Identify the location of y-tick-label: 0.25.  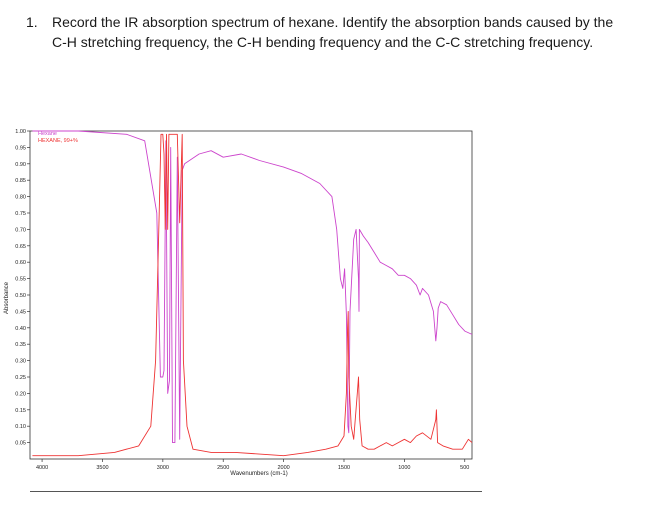
(20, 378).